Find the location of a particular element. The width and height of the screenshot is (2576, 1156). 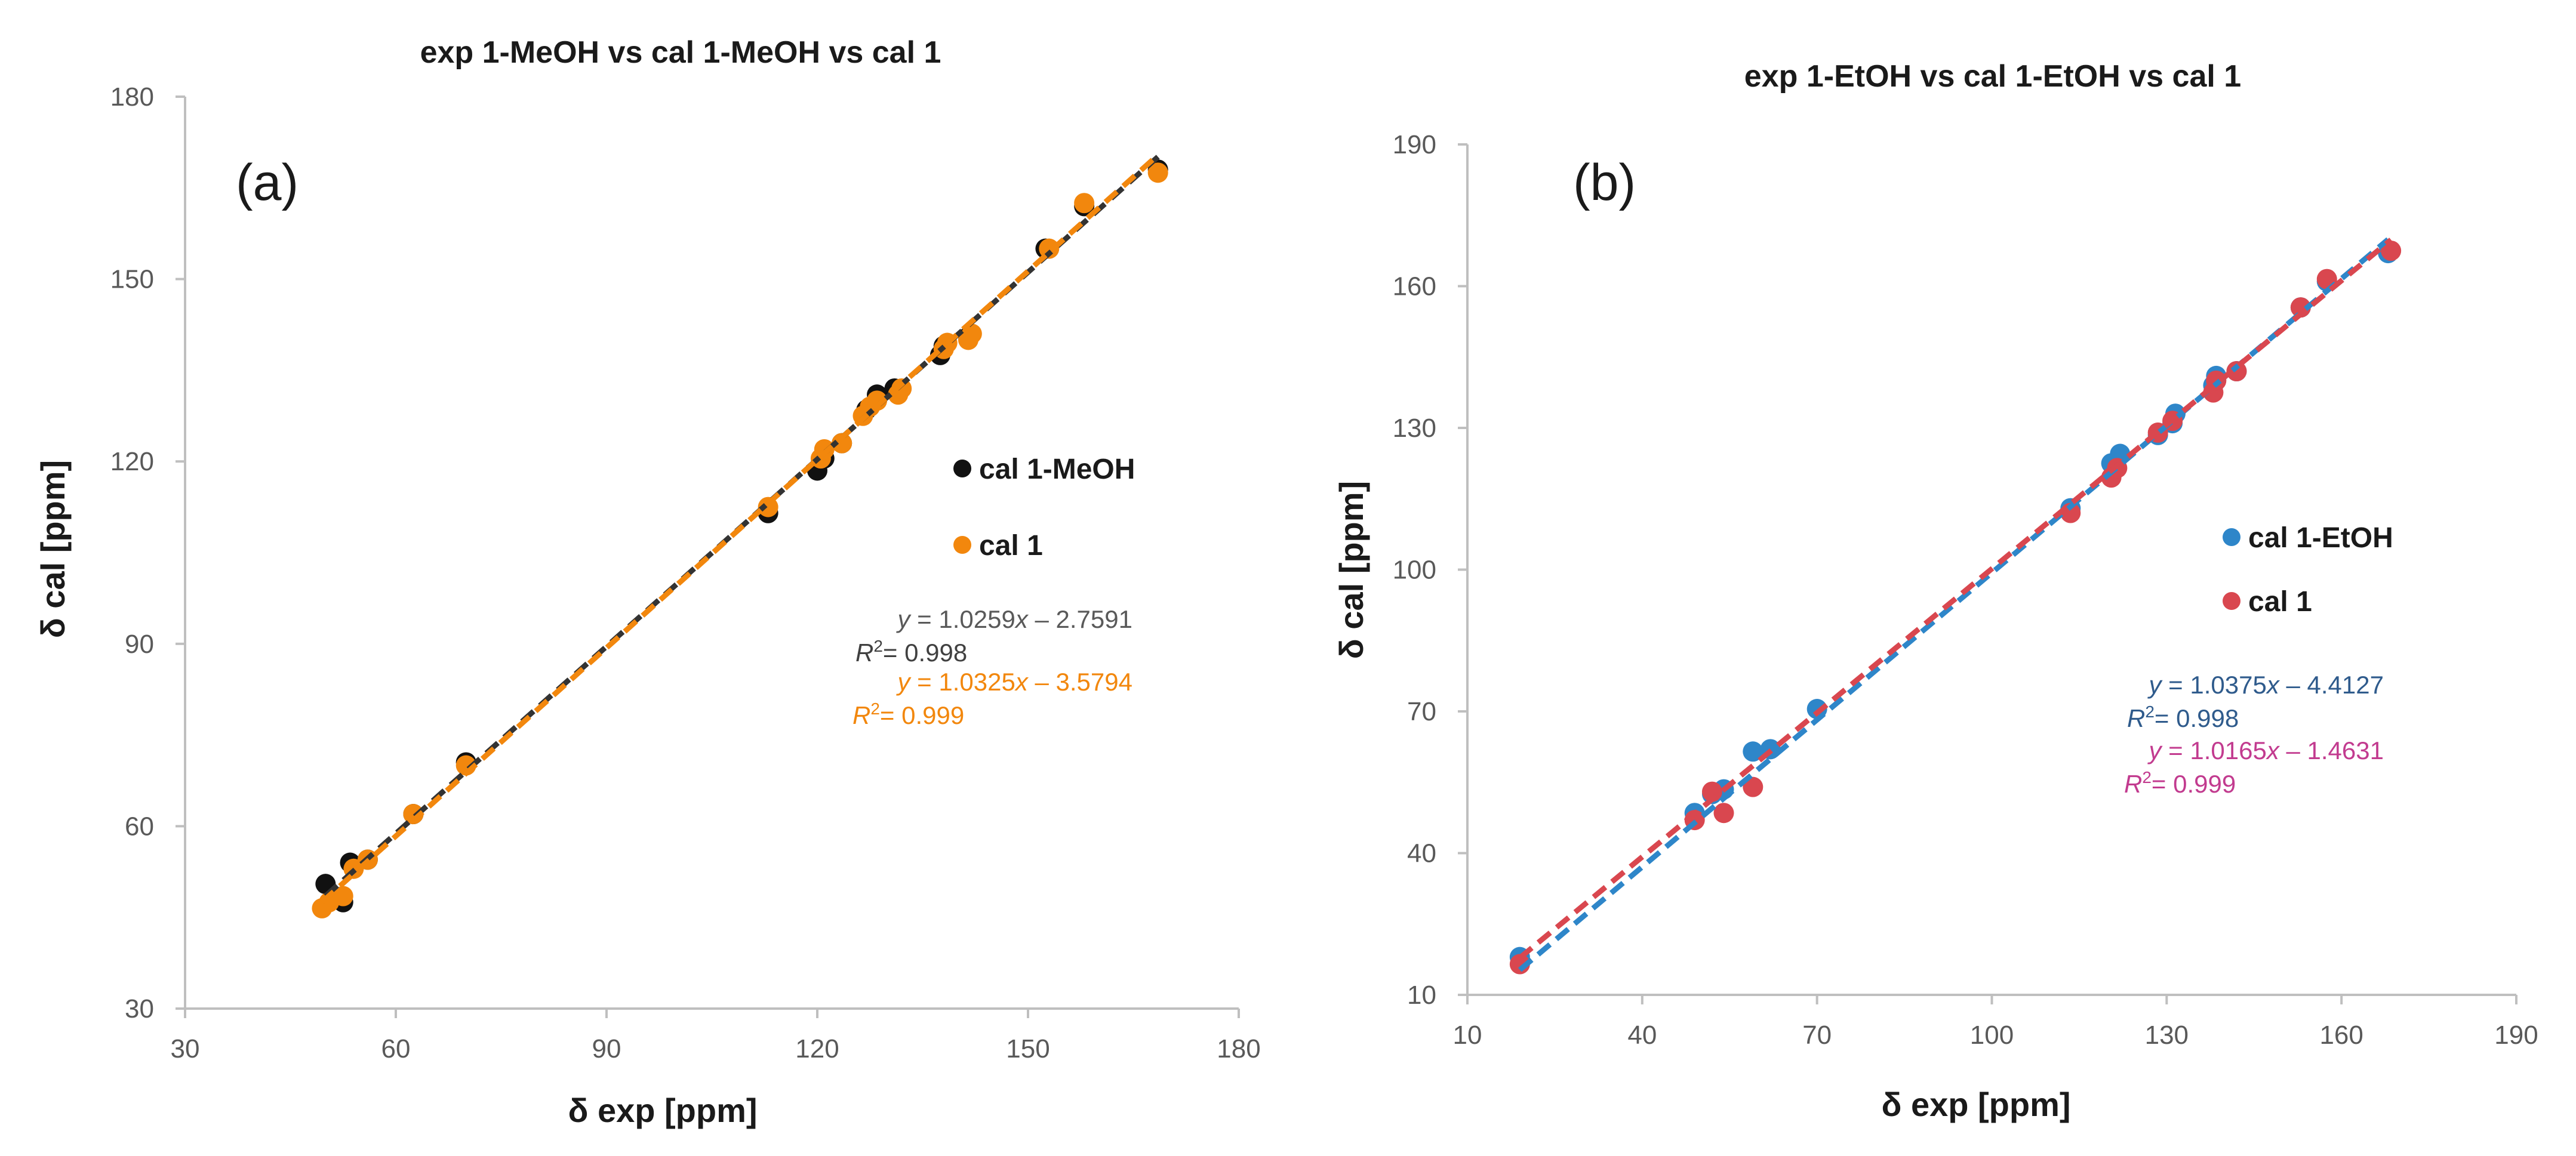

chart-a-legend-label-cal-1: cal 1 is located at coordinates (1011, 546).